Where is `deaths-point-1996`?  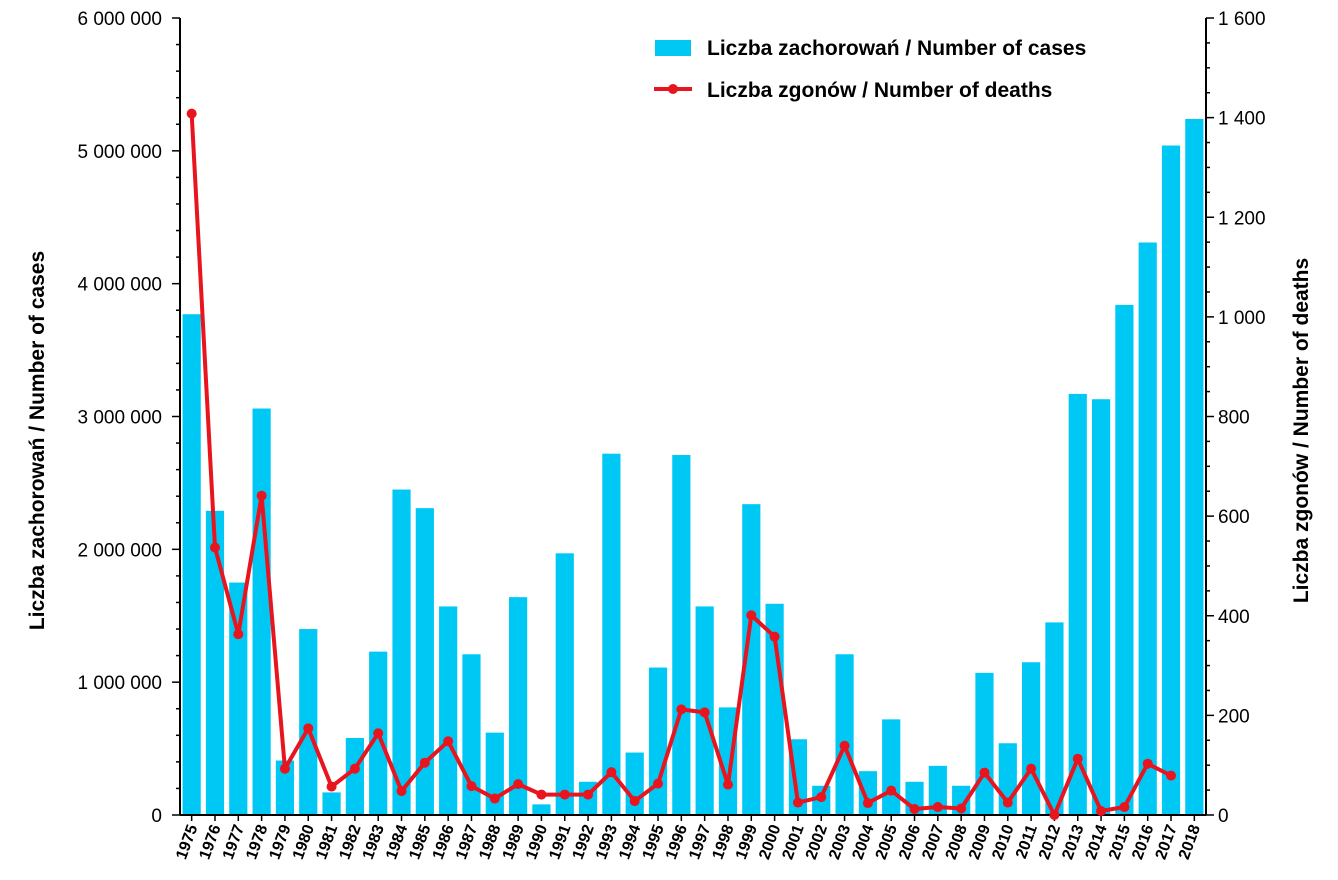 deaths-point-1996 is located at coordinates (681, 709).